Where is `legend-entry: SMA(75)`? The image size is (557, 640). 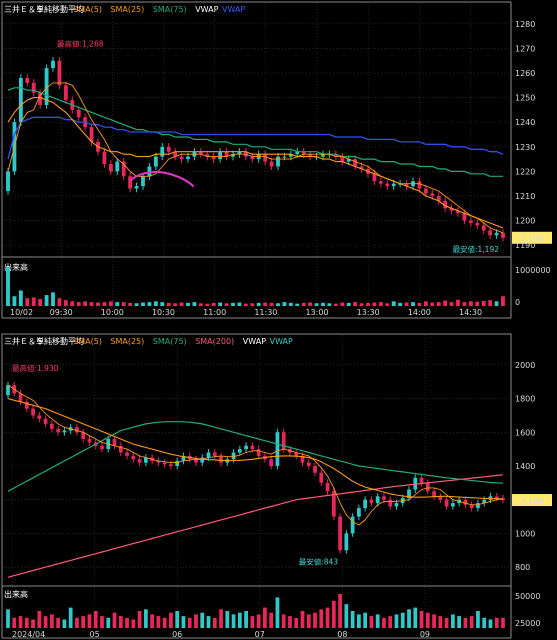
legend-entry: SMA(75) is located at coordinates (170, 9).